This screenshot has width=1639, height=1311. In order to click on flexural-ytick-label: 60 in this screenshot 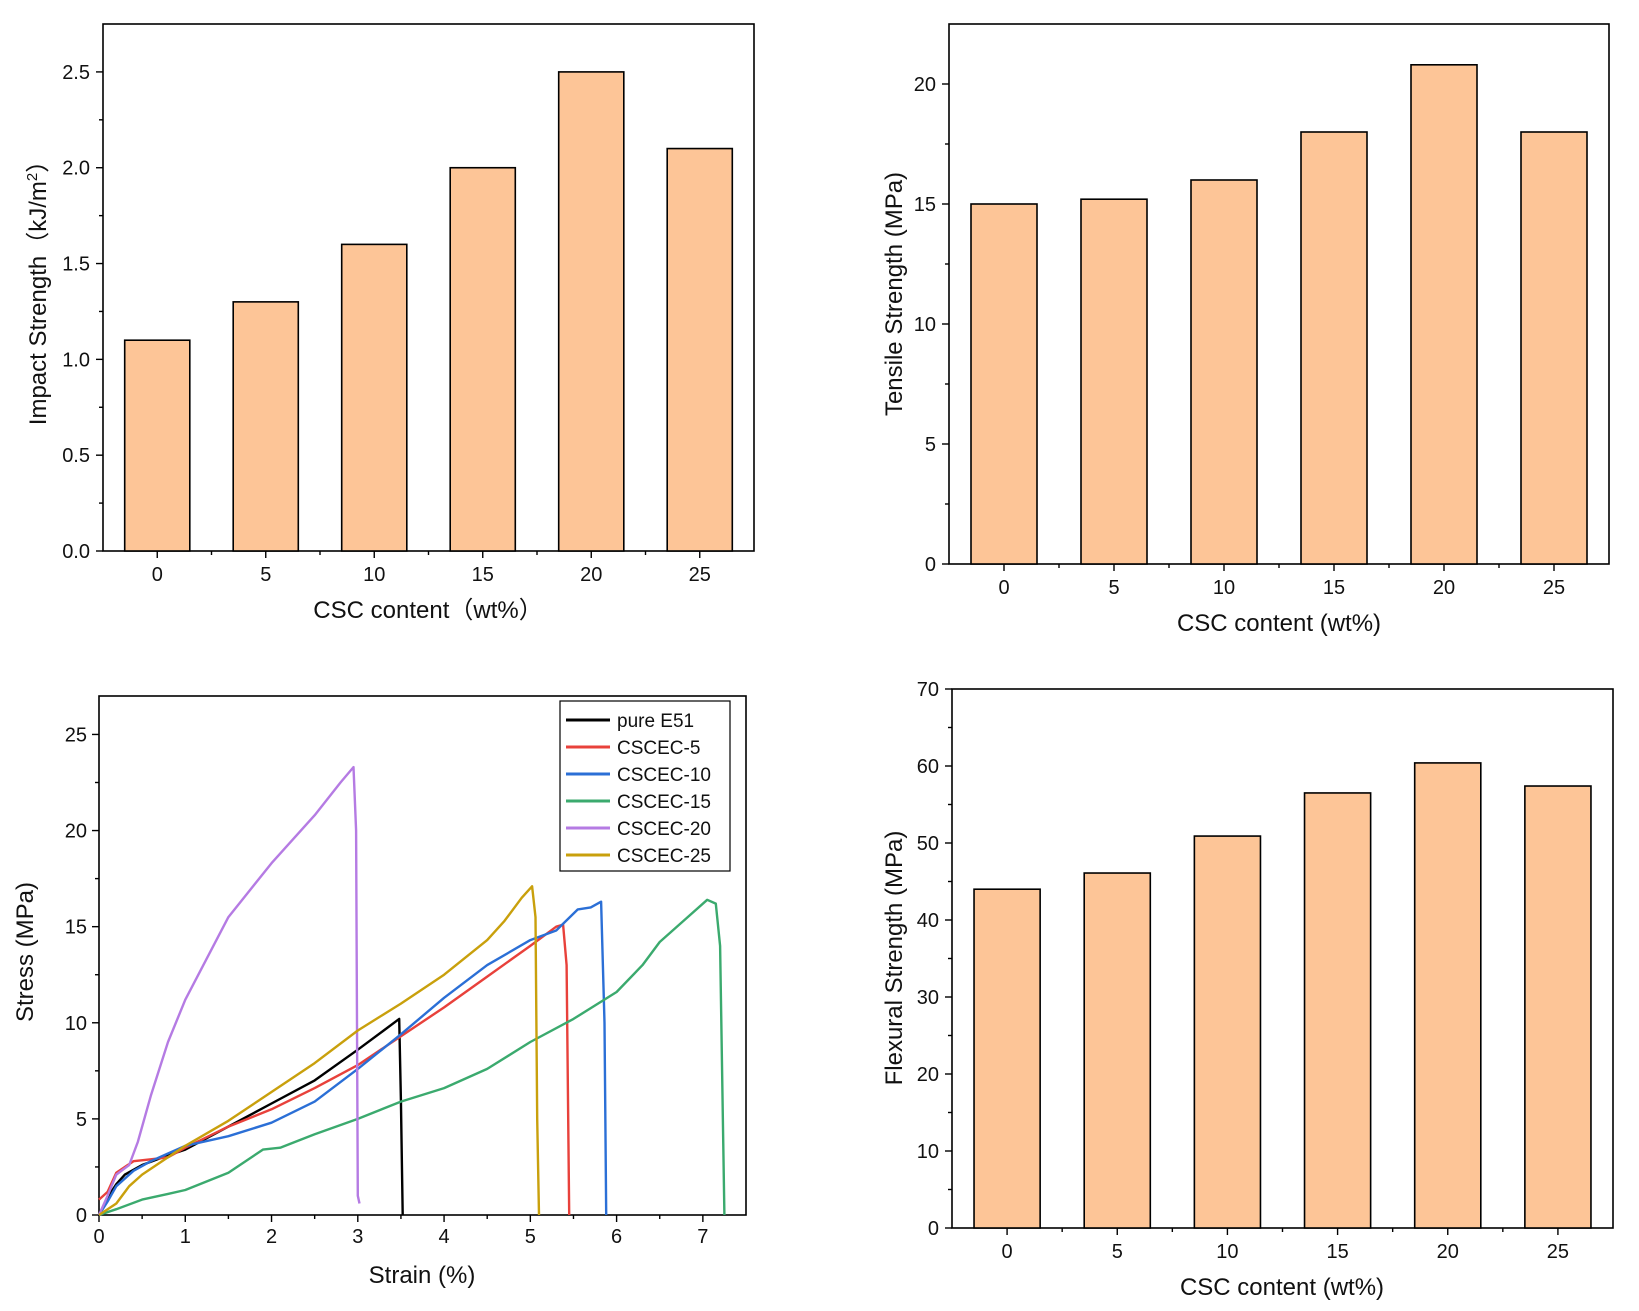, I will do `click(928, 767)`.